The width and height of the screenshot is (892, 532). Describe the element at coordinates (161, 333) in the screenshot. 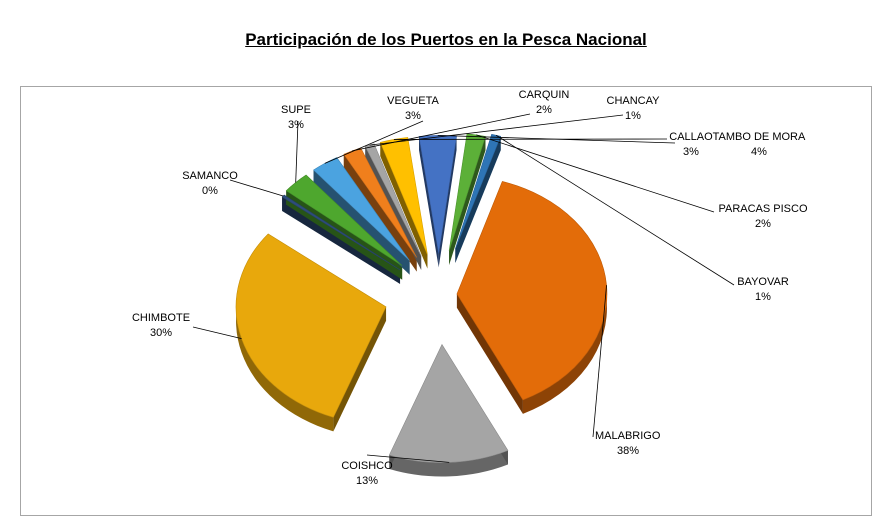

I see `slice-percent: 30%` at that location.